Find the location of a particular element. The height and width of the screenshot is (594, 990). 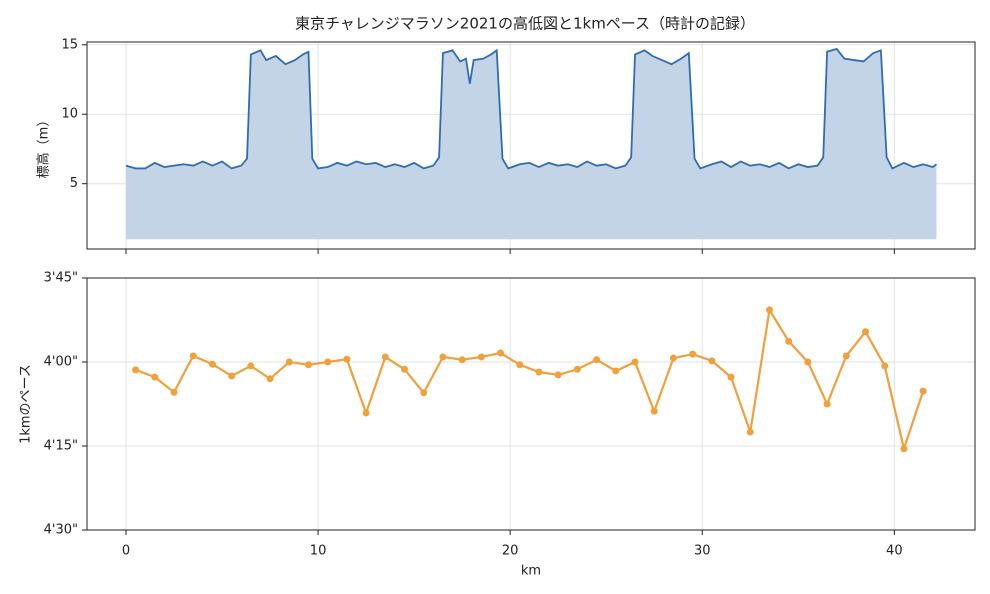

x-tick-label: 40 is located at coordinates (894, 551).